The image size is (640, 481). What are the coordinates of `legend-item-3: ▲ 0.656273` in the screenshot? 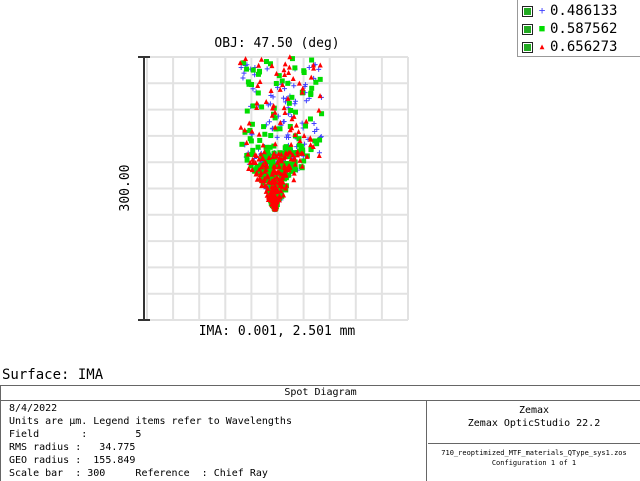 It's located at (569, 47).